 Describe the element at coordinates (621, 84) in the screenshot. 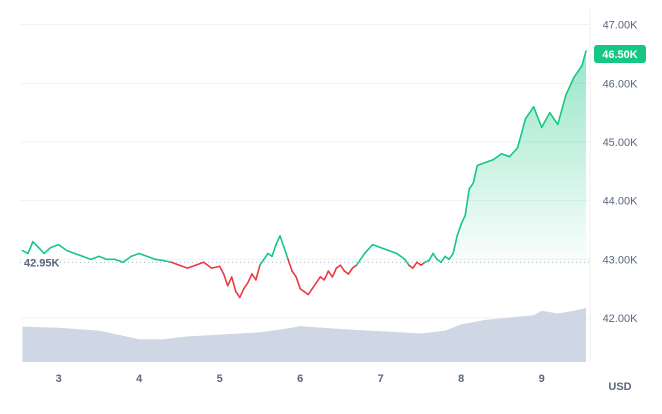

I see `y-tick-label: 46.00K` at that location.